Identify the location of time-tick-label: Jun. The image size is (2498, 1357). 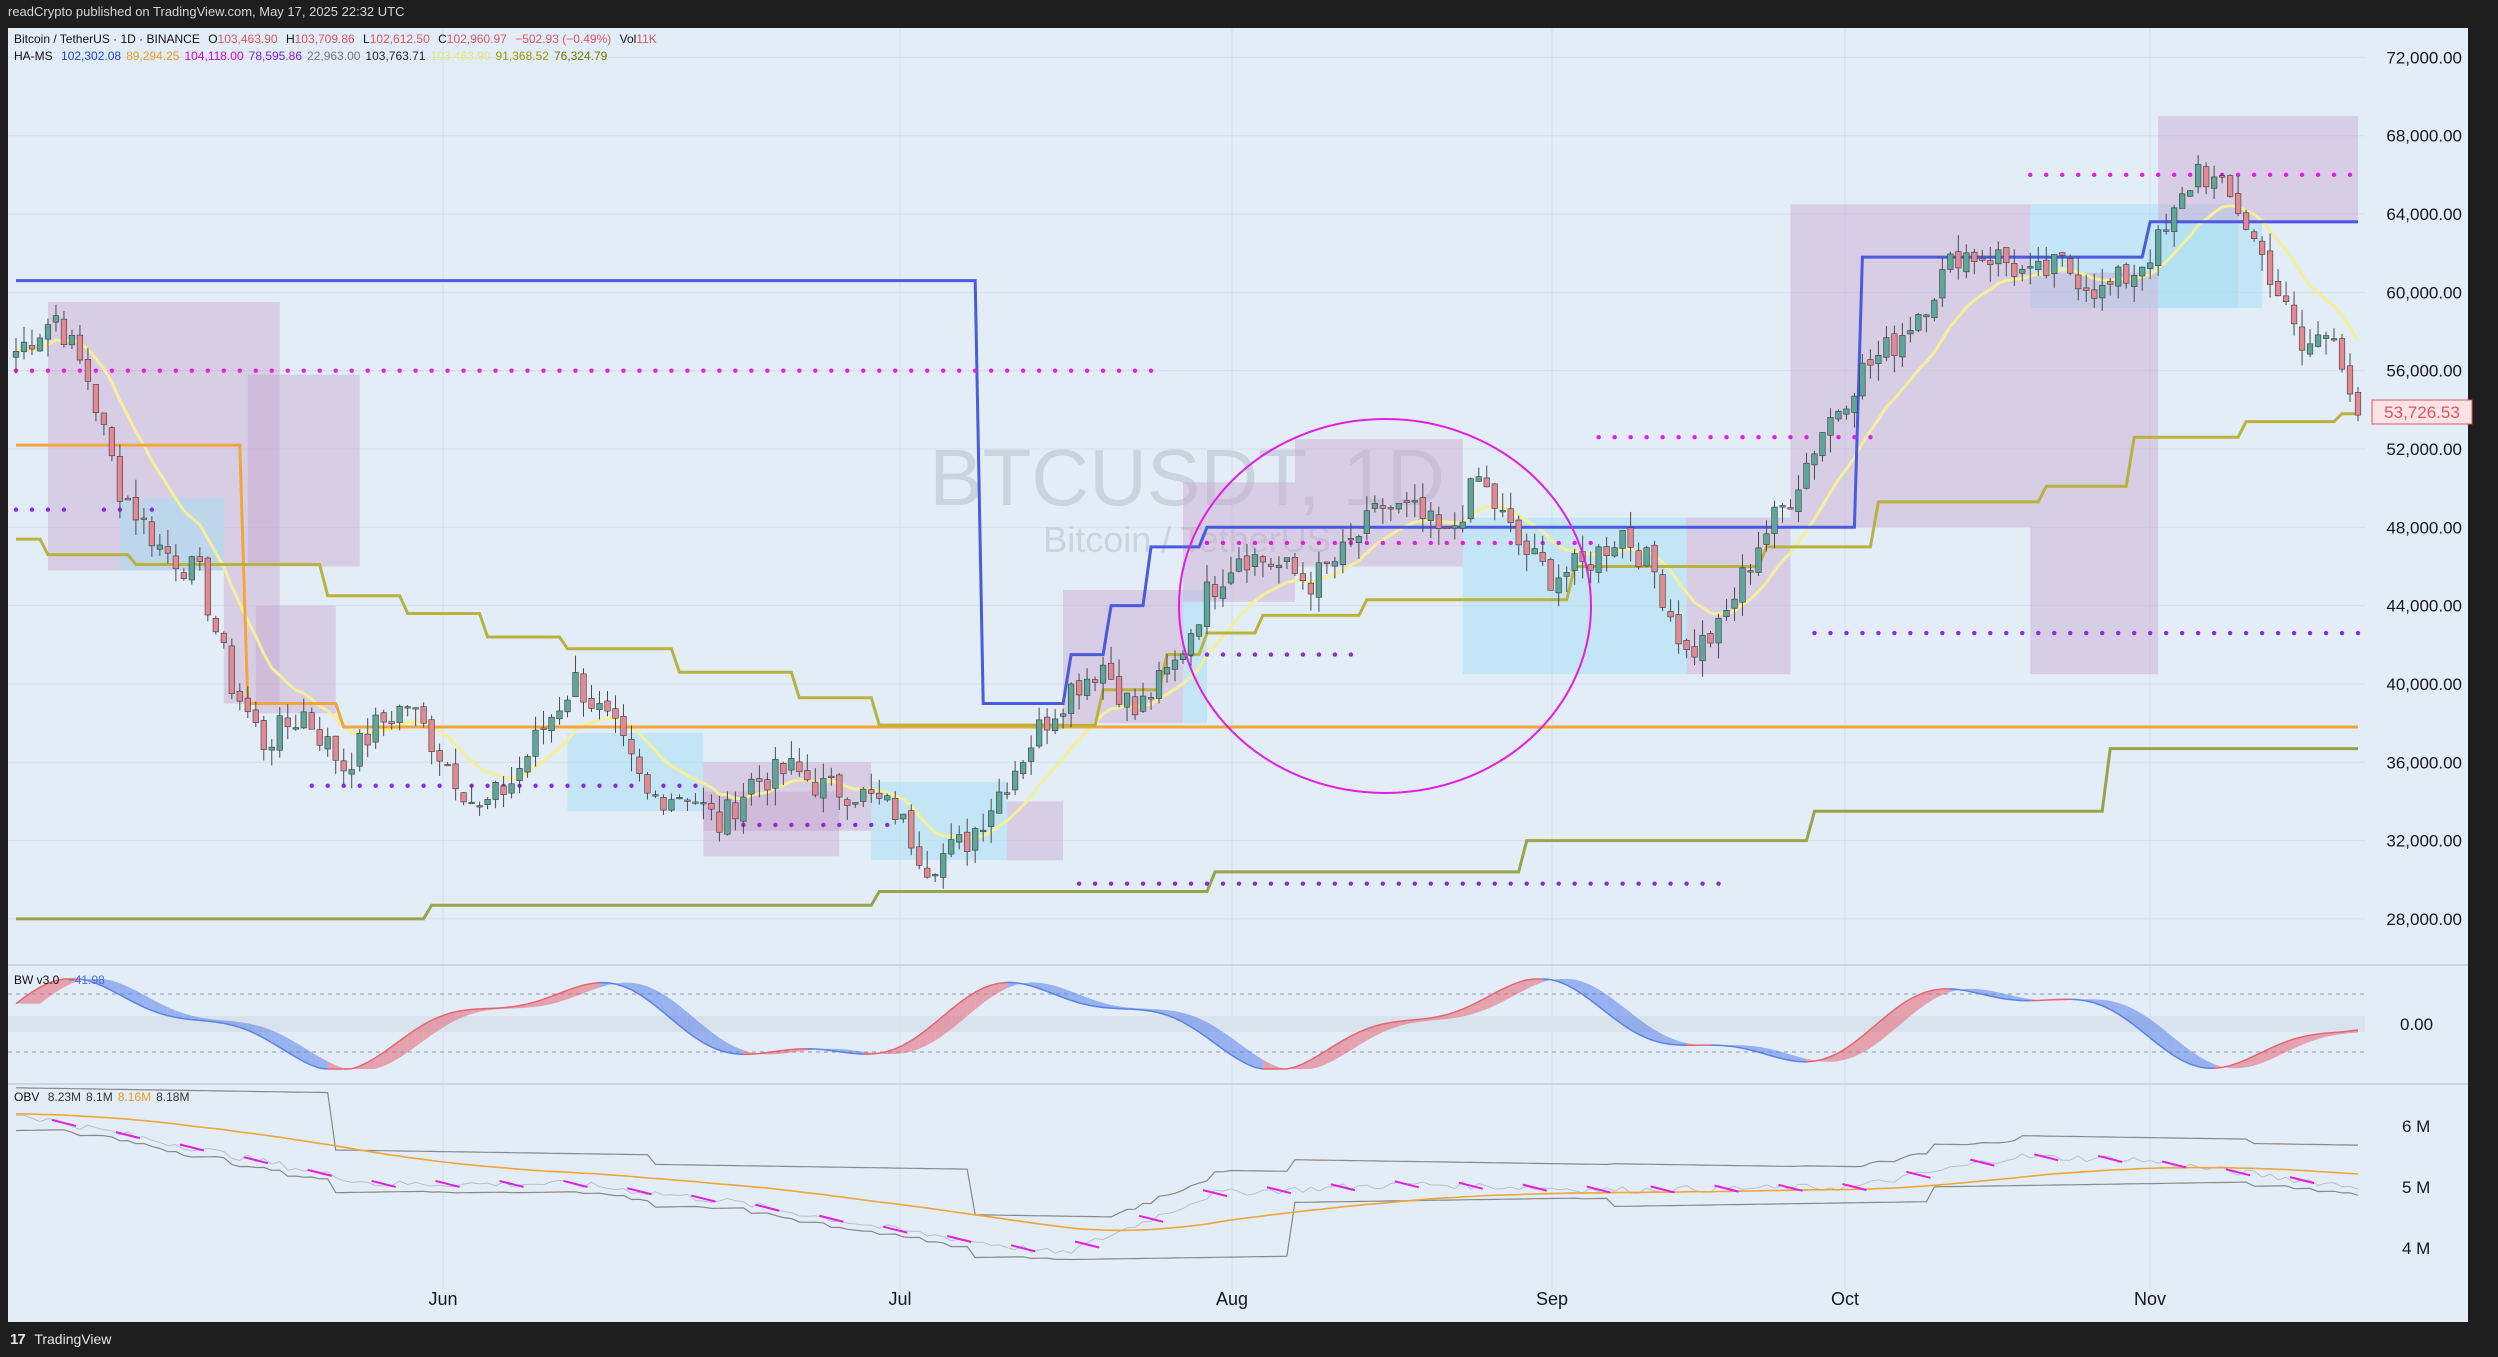
(442, 1299).